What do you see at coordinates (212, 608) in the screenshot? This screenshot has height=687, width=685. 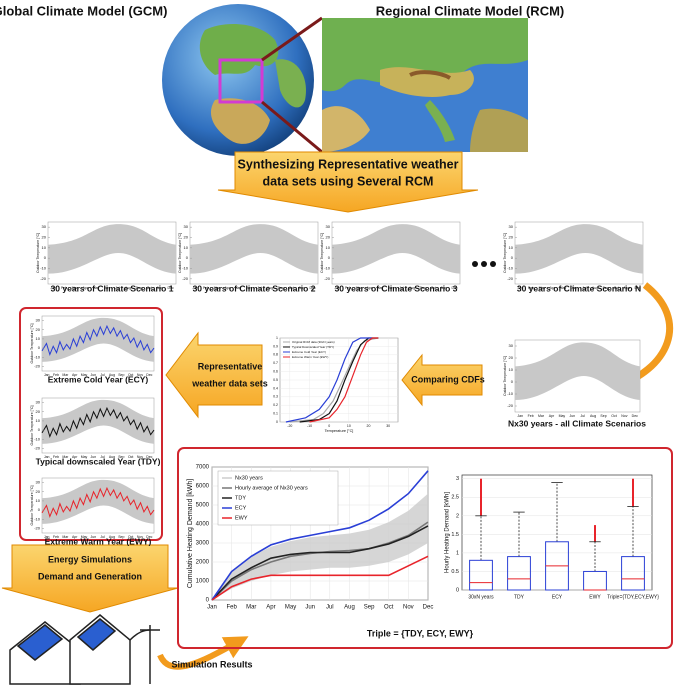 I see `x-tick-label: Jan` at bounding box center [212, 608].